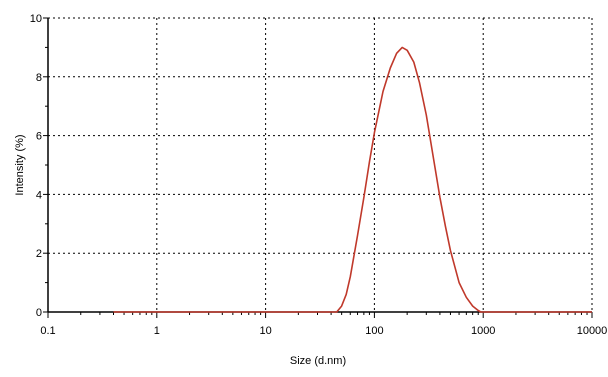  I want to click on y-tick-label: 10, so click(36, 19).